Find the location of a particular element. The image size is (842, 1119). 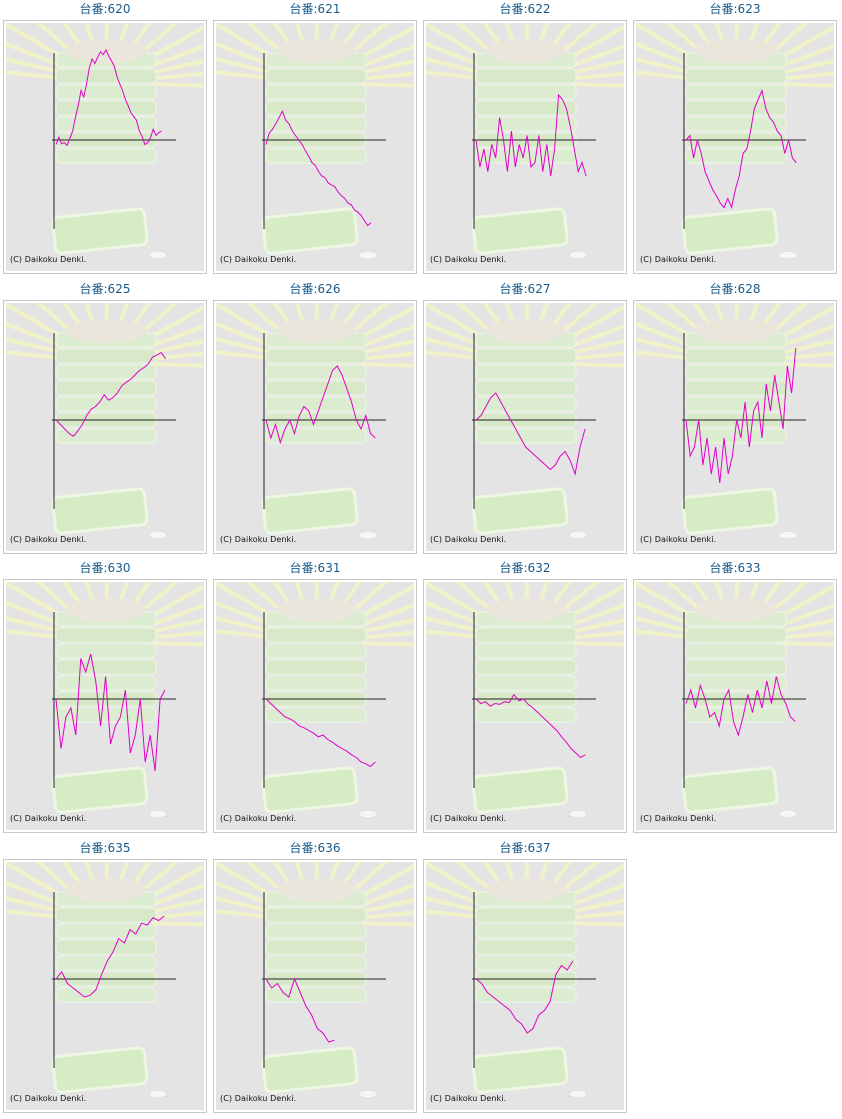

machine-number-link: 台番:635 is located at coordinates (105, 848).